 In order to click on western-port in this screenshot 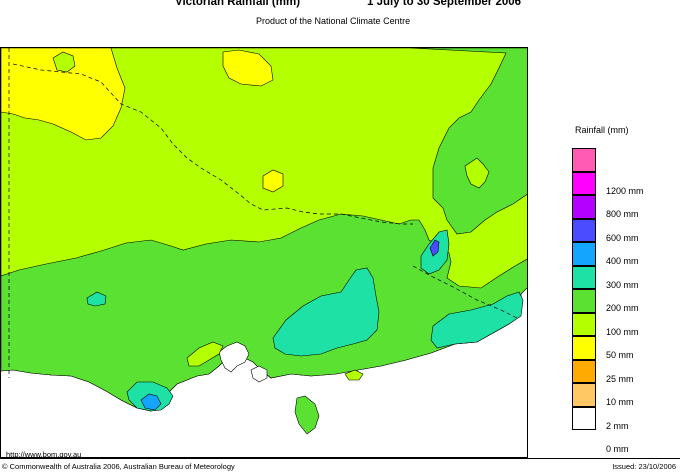, I will do `click(259, 374)`.